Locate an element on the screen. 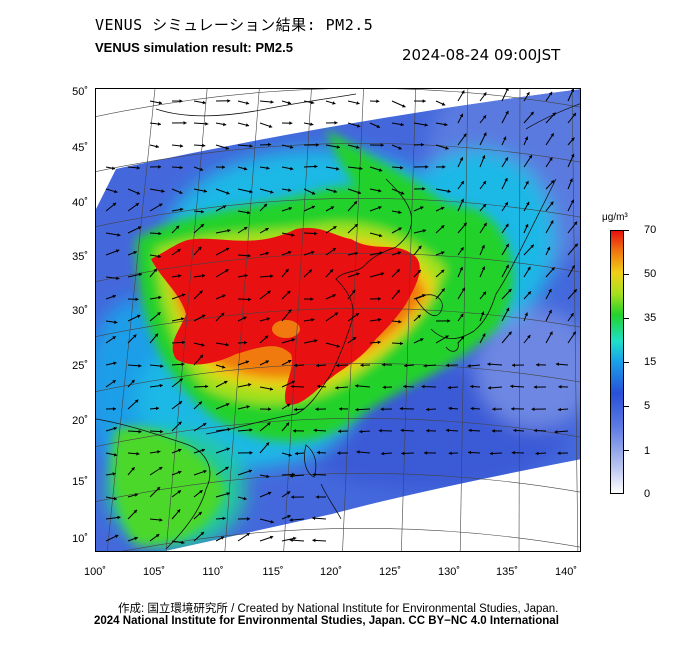 This screenshot has width=700, height=649. forecast-timestamp: 2024-08-24 09:00JST is located at coordinates (481, 55).